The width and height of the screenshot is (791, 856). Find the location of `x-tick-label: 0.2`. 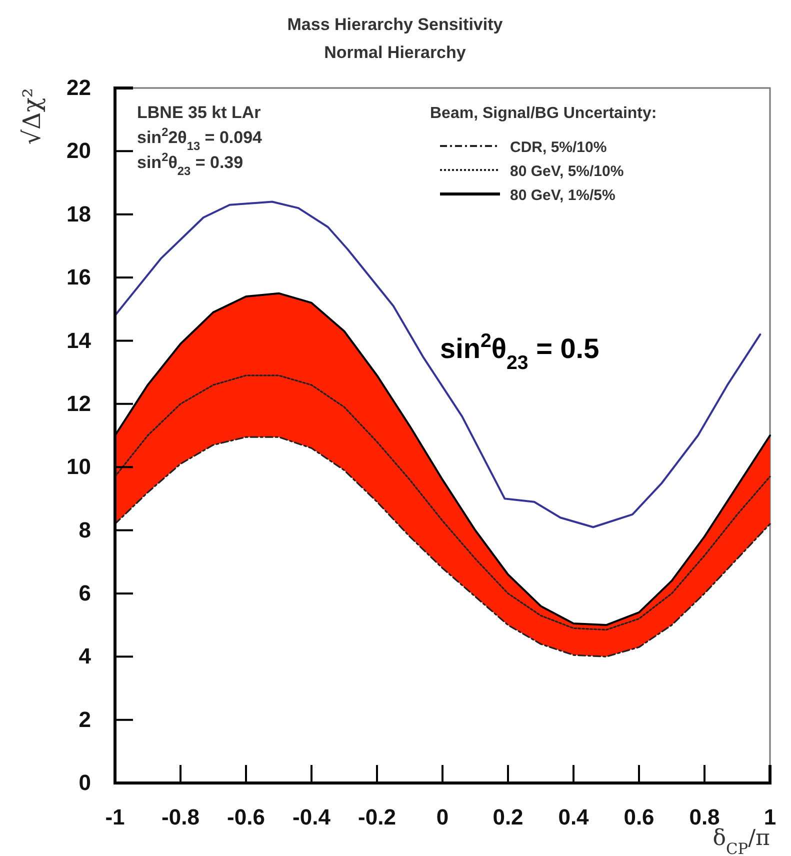

x-tick-label: 0.2 is located at coordinates (508, 817).